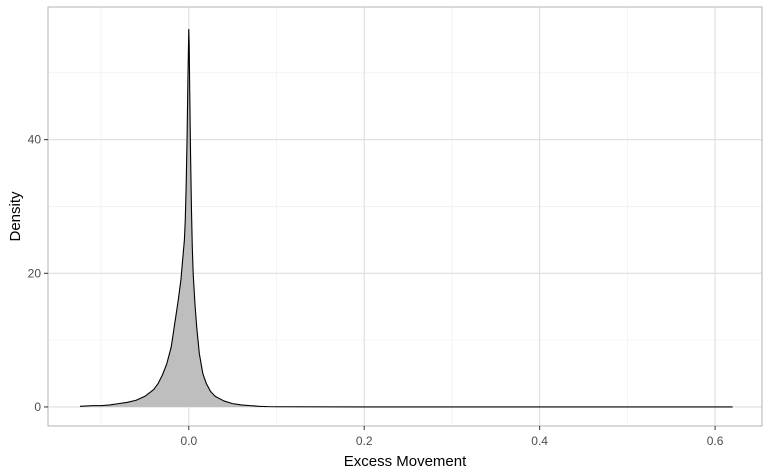 This screenshot has width=770, height=475. Describe the element at coordinates (452, 437) in the screenshot. I see `x-axis-ticks: 0.0 0.2 0.4 0.6` at that location.